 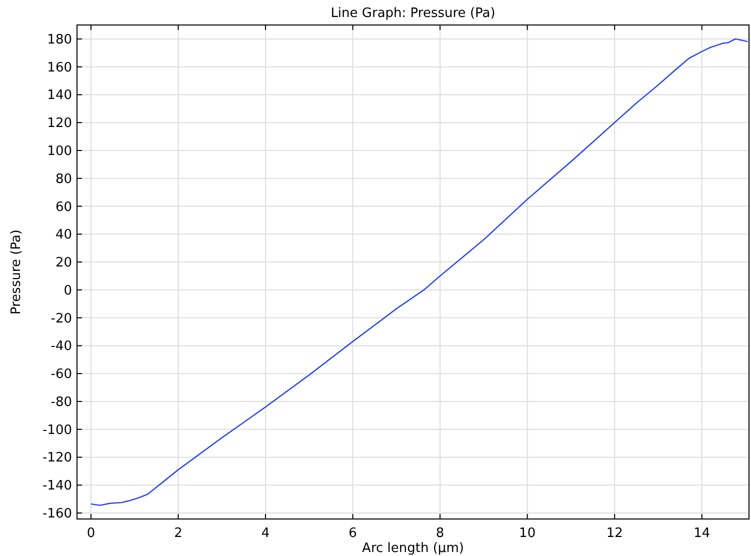 I want to click on y-tick-label: 100, so click(x=59, y=151).